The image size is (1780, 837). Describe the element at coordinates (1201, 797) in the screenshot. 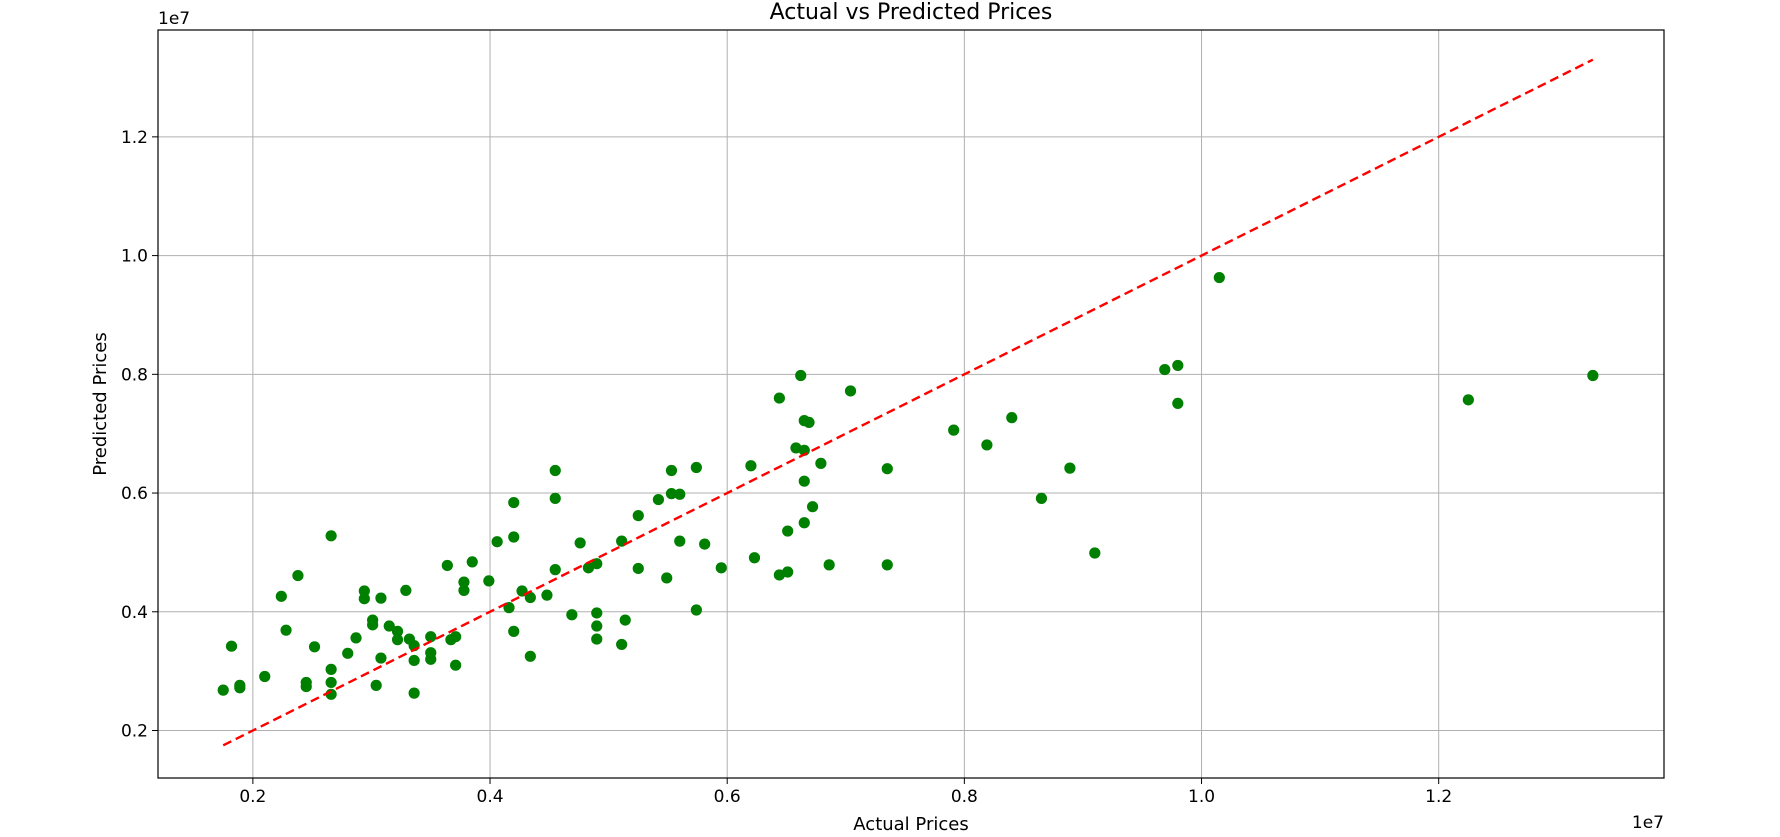

I see `x-tick-label: 1.0` at that location.